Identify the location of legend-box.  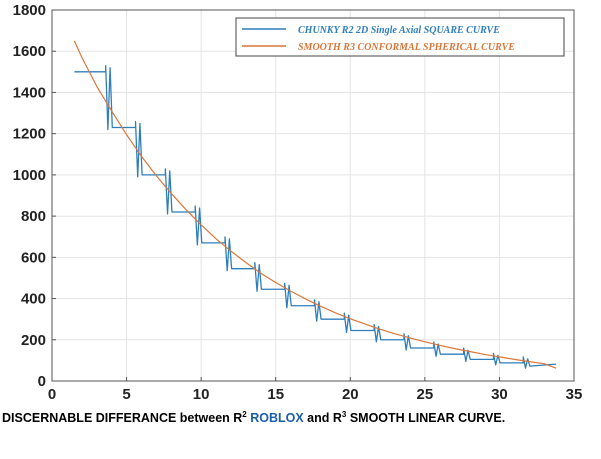
(400, 37).